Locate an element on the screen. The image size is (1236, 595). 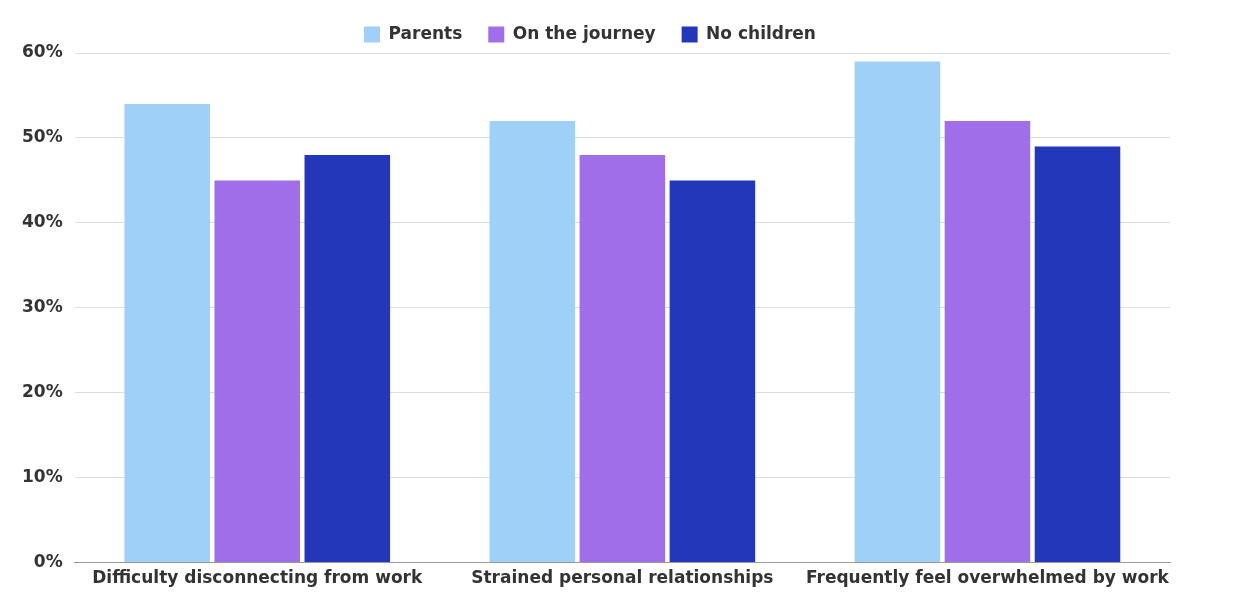
y-tick-label: 0% is located at coordinates (48, 561).